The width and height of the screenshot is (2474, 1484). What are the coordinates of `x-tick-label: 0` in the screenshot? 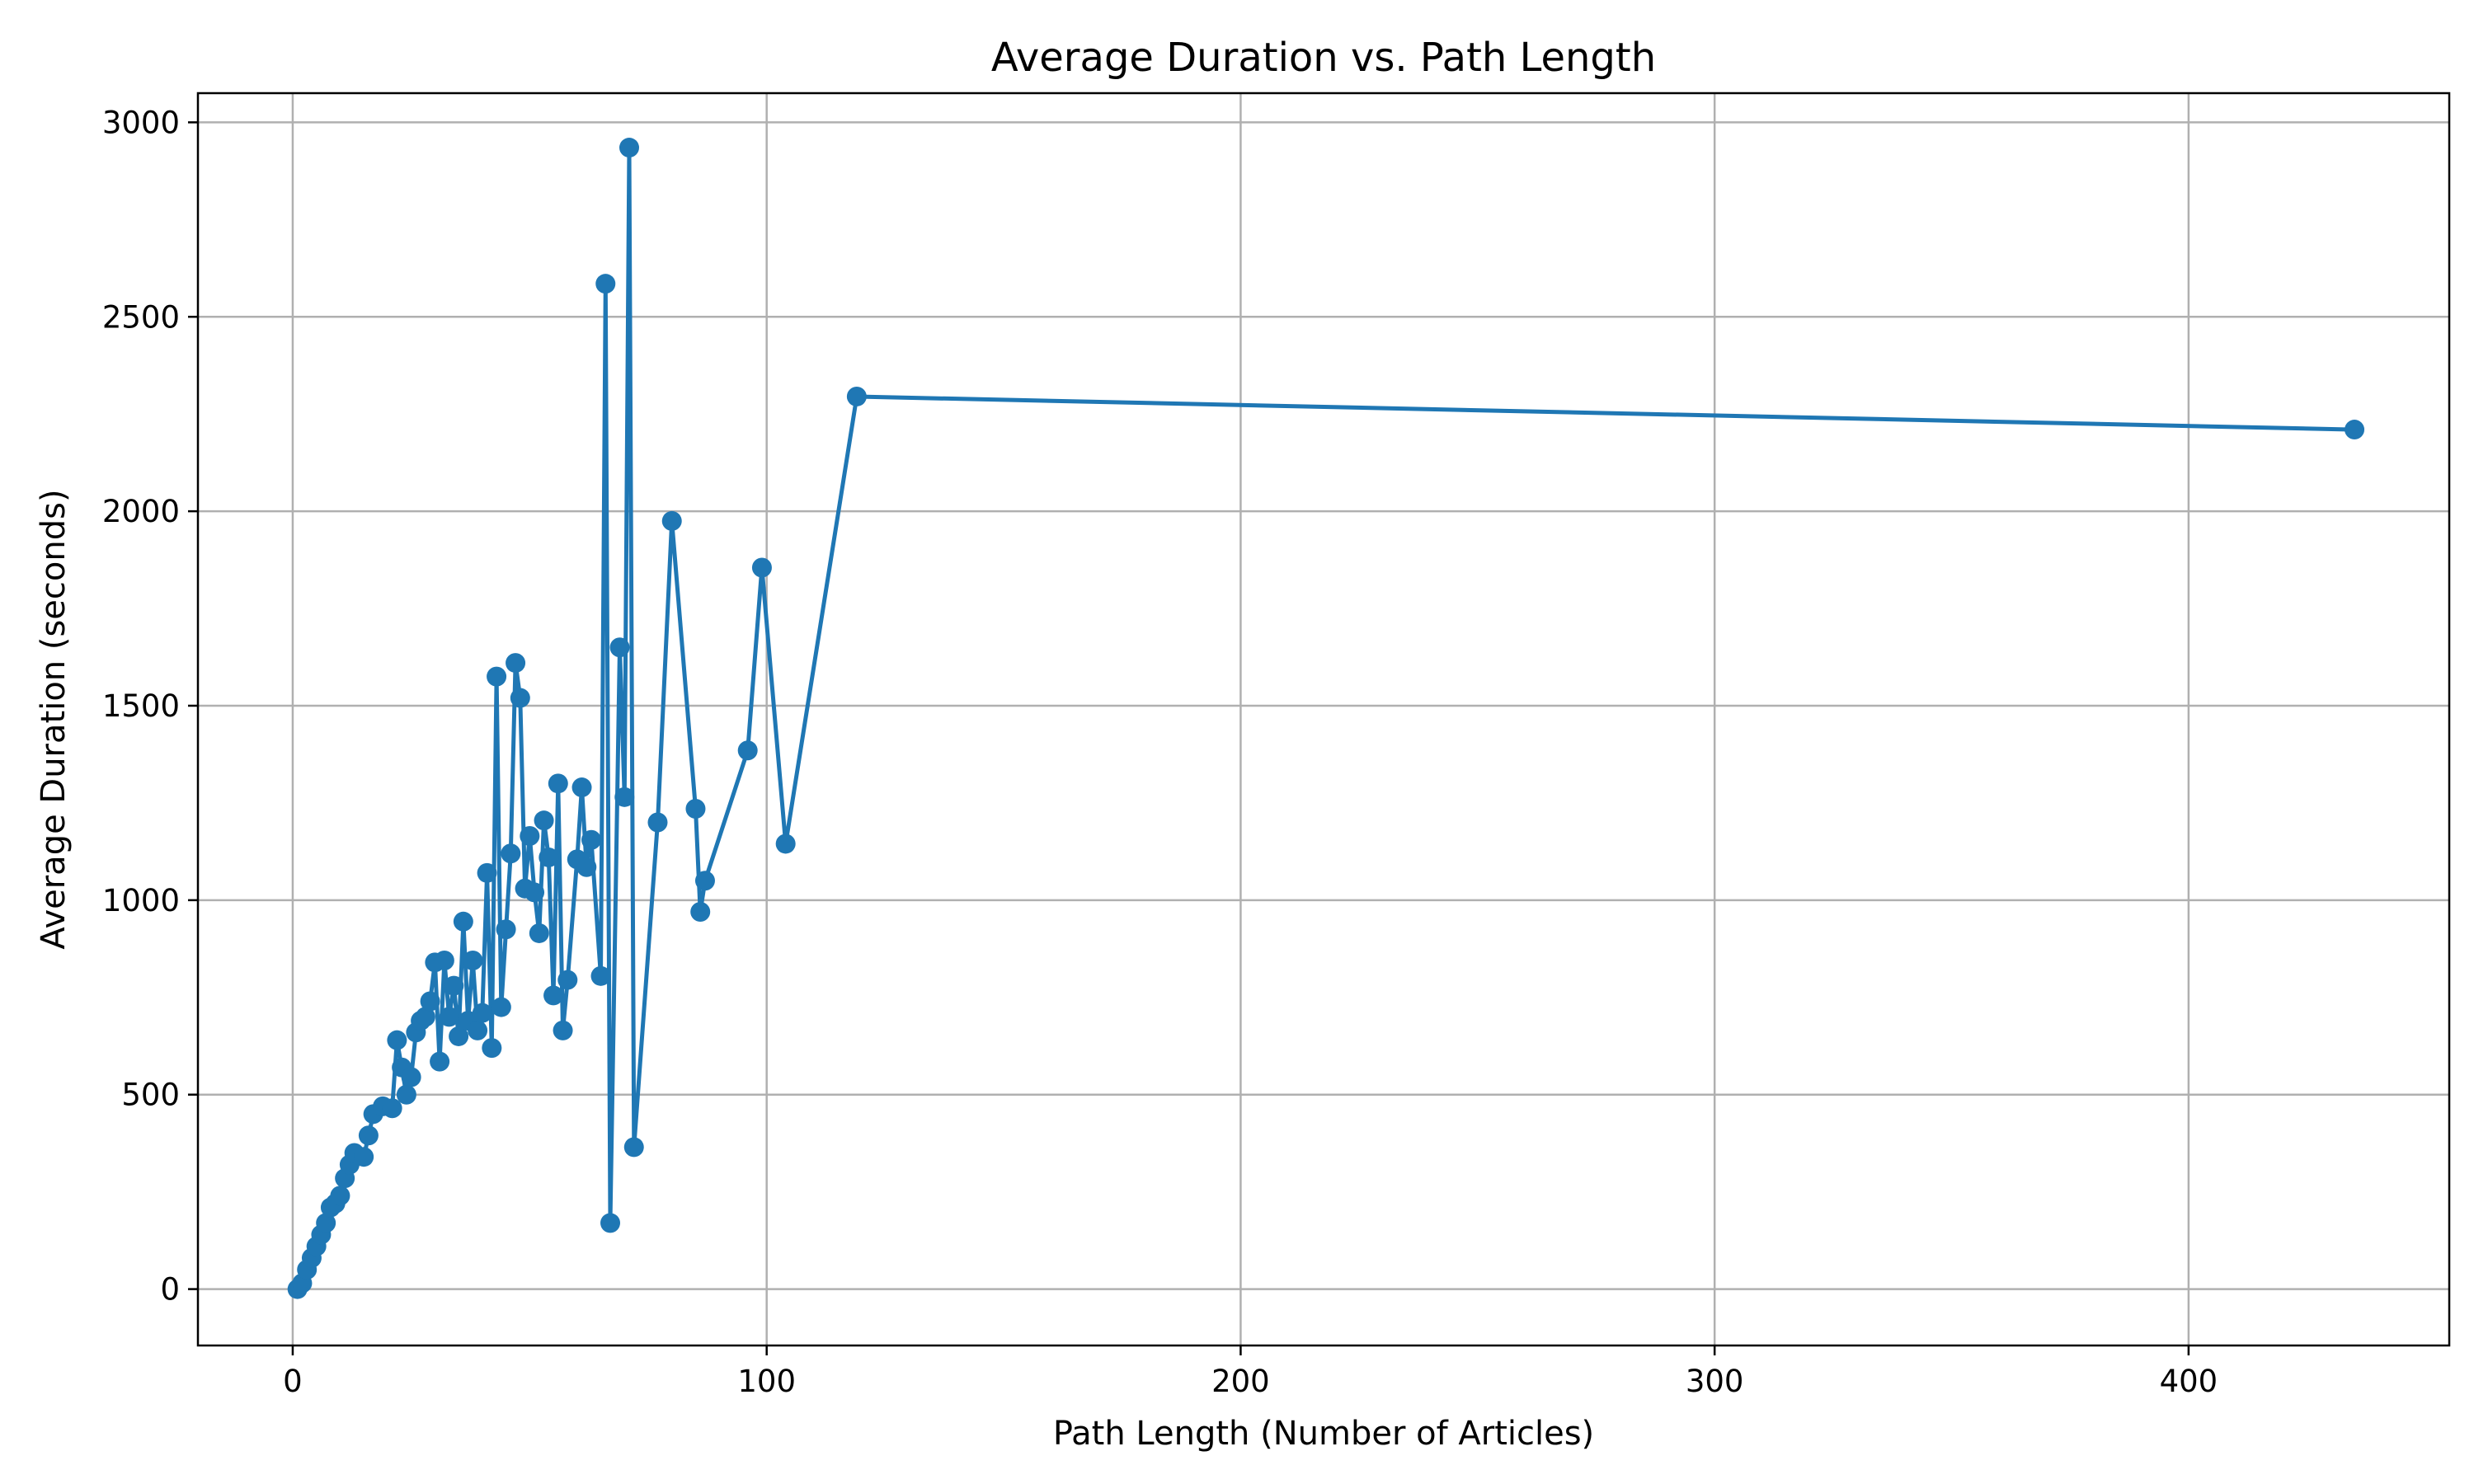 It's located at (293, 1381).